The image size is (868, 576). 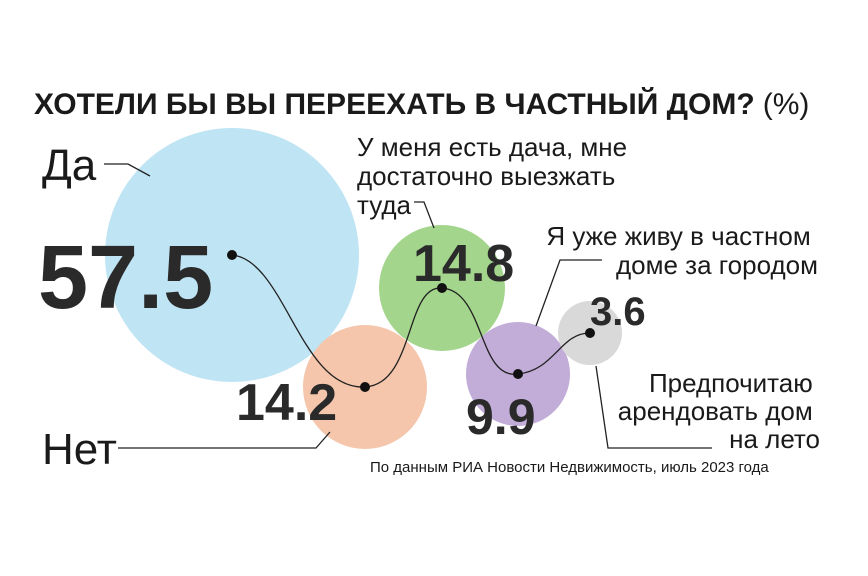 I want to click on leader-da, so click(x=127, y=170).